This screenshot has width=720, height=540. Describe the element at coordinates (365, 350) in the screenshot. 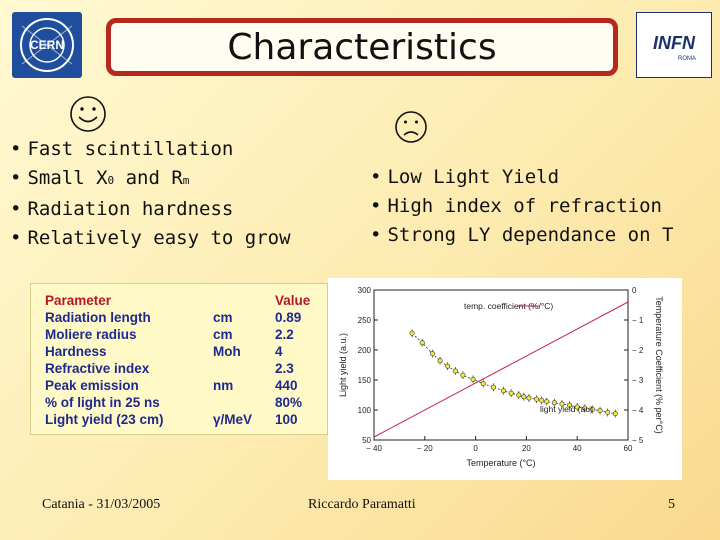

I see `y-left-tick-label: 200` at that location.